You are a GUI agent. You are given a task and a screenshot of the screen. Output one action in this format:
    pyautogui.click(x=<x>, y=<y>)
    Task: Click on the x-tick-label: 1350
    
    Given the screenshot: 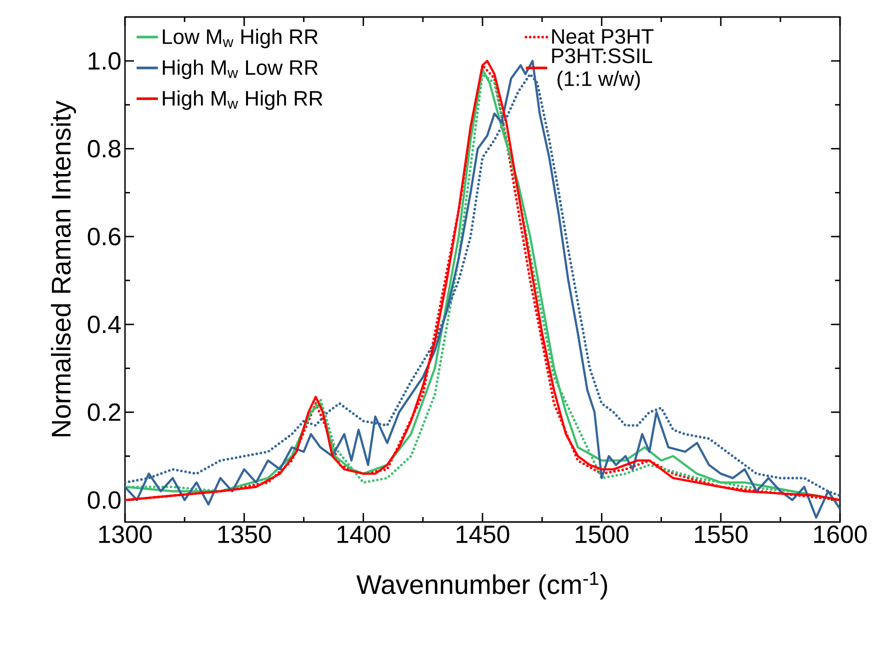 What is the action you would take?
    pyautogui.click(x=244, y=535)
    